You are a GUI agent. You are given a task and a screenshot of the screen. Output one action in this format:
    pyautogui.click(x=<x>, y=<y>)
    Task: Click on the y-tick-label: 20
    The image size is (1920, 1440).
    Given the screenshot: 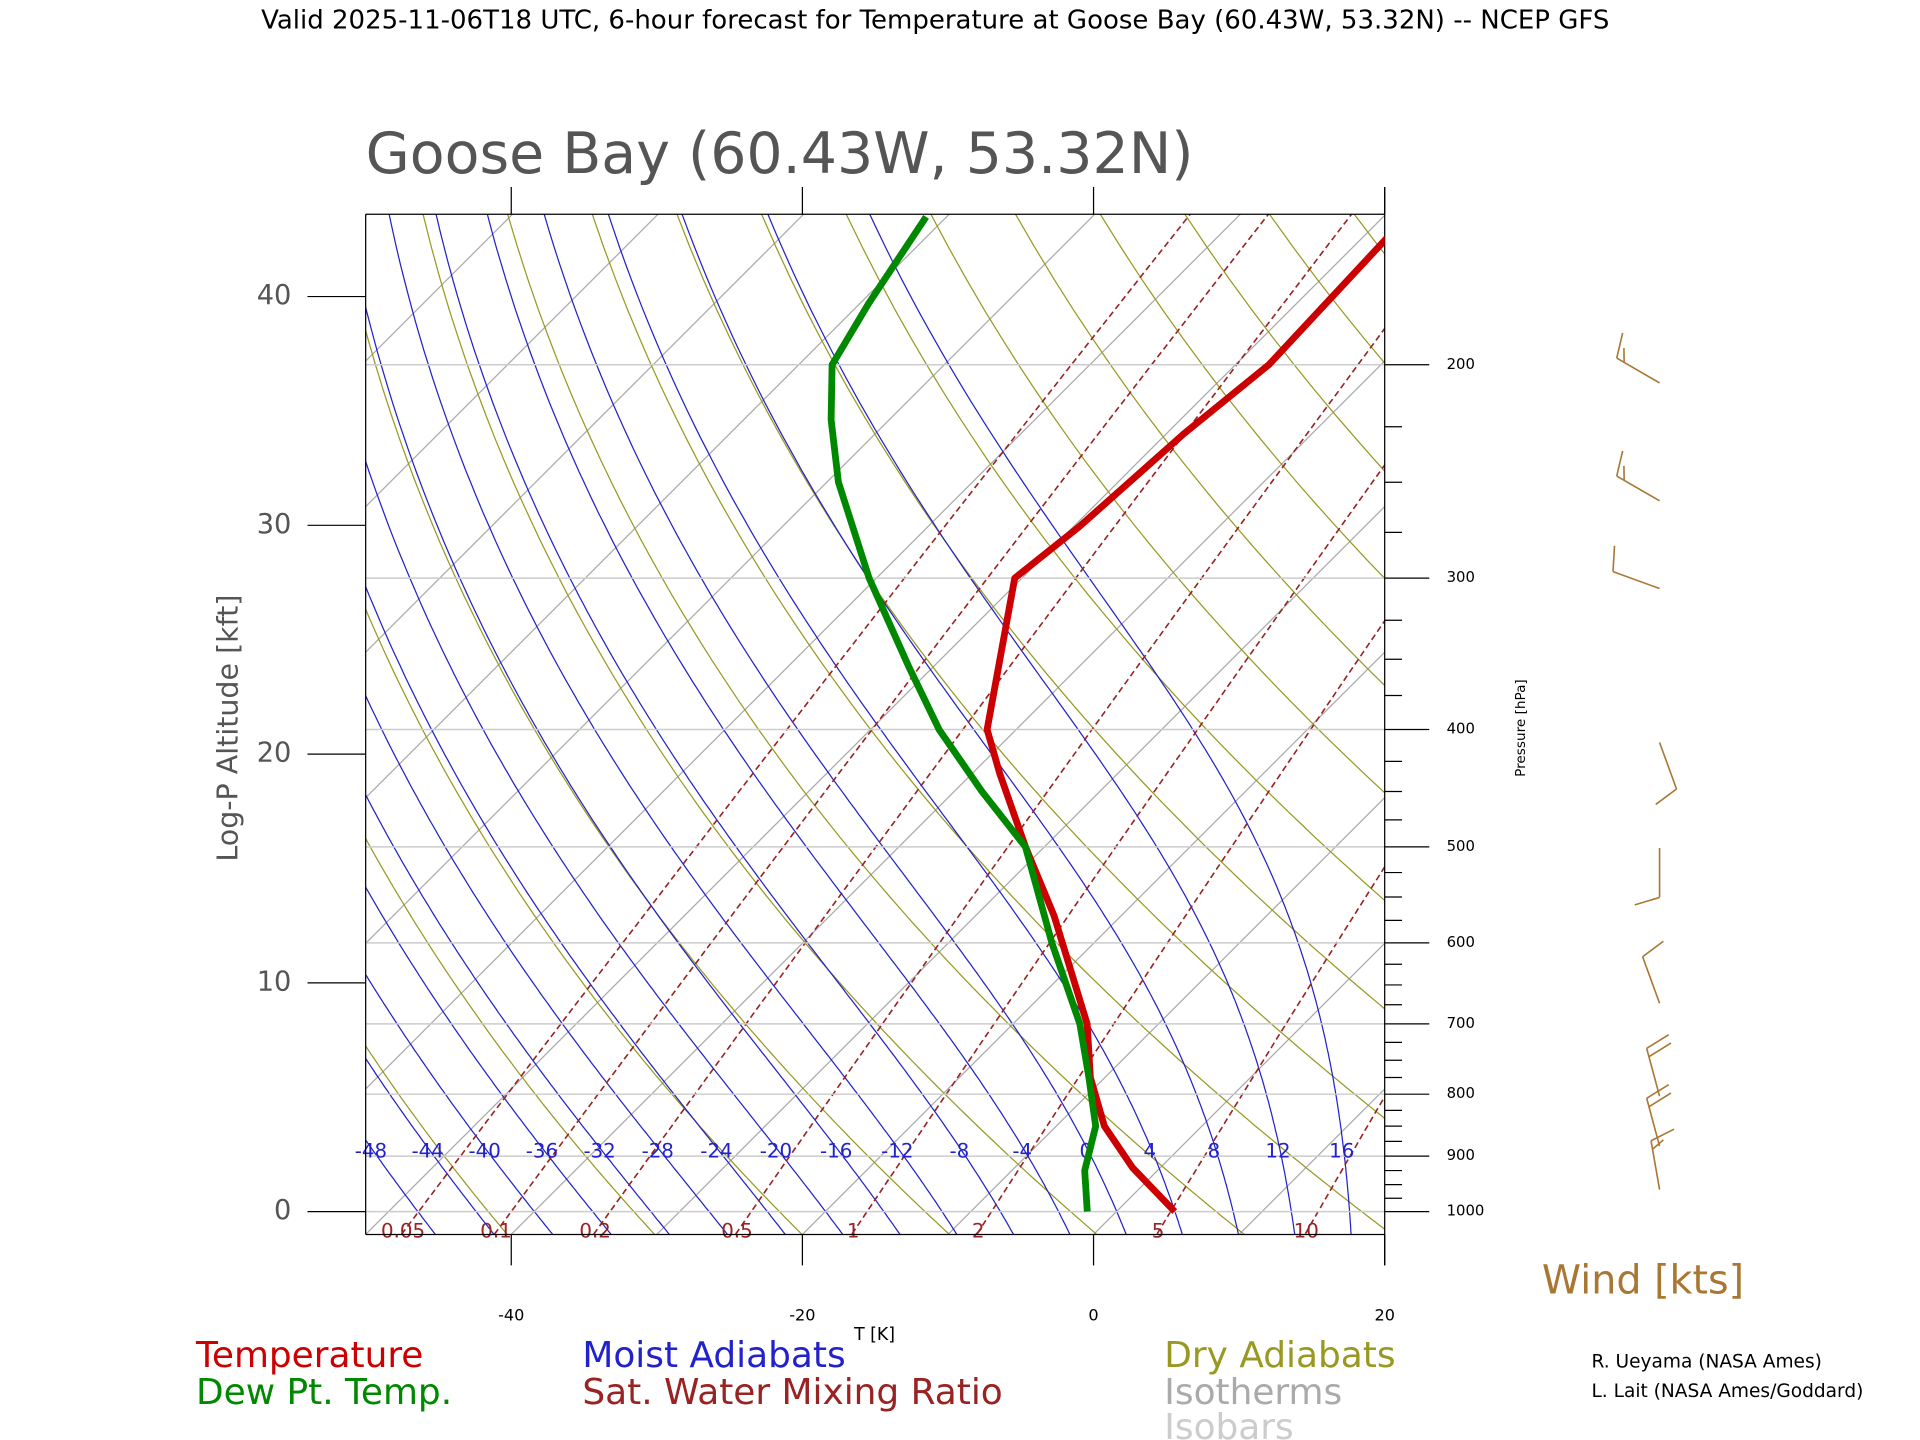 What is the action you would take?
    pyautogui.click(x=274, y=753)
    